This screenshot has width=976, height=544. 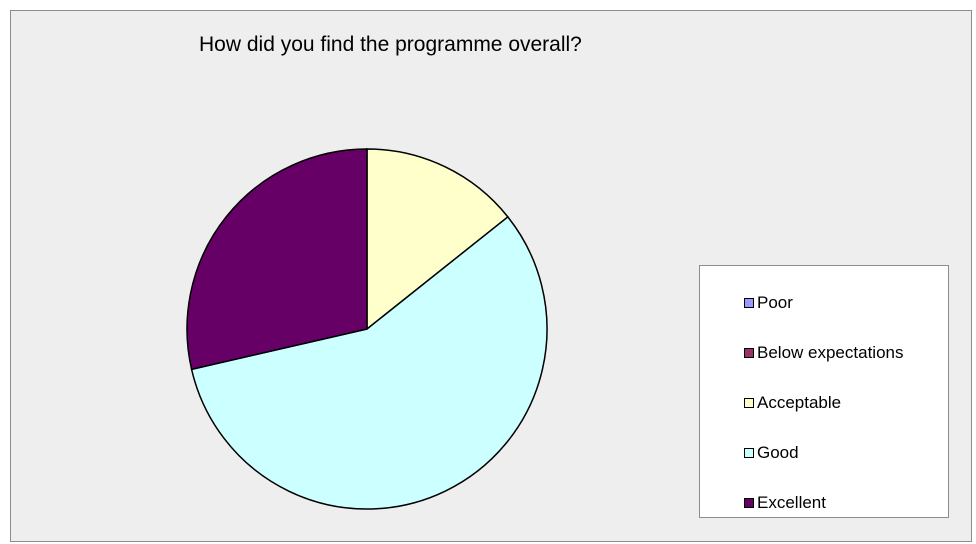 What do you see at coordinates (390, 44) in the screenshot?
I see `chart-title: How did you find the programme overall?` at bounding box center [390, 44].